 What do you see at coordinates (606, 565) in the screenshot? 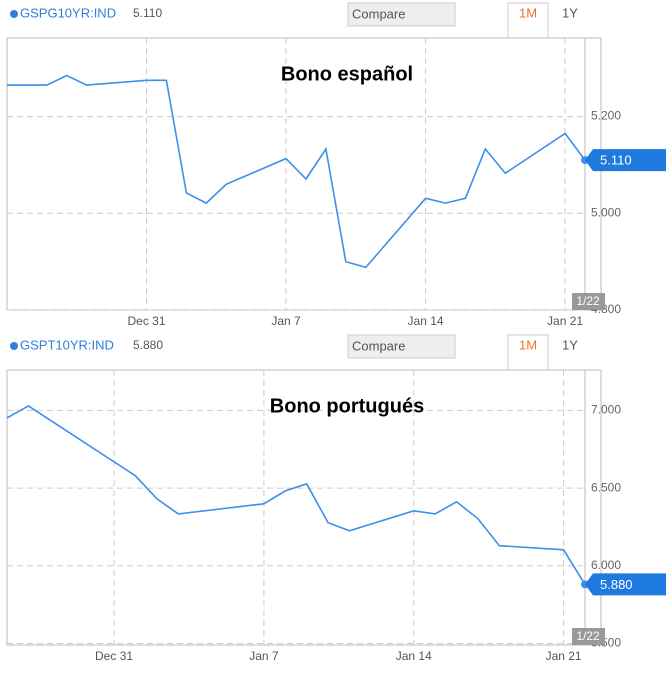
I see `y-tick-label: 6.000` at bounding box center [606, 565].